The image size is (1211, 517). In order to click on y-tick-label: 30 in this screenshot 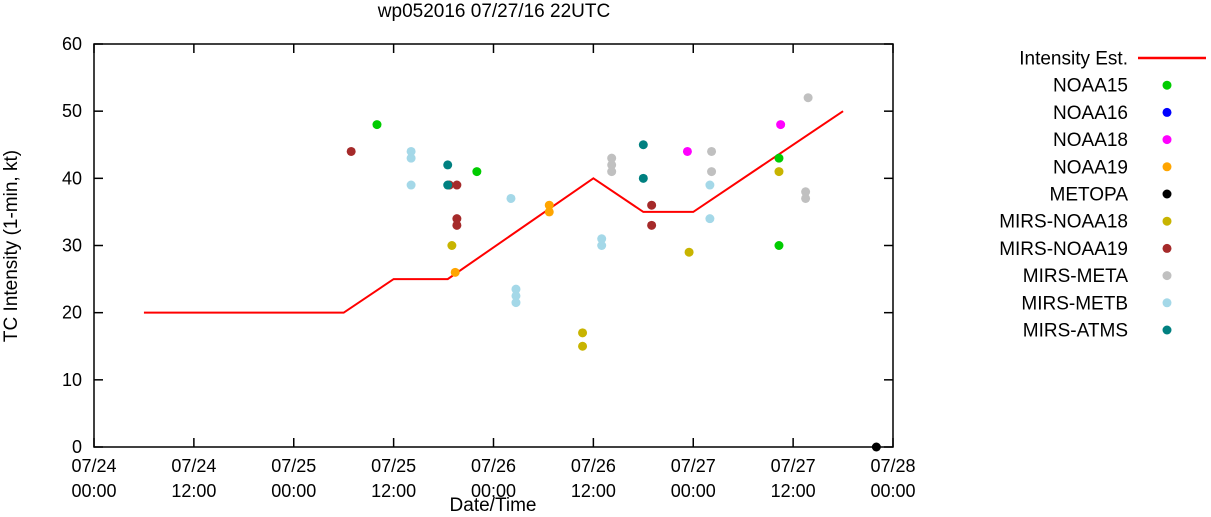, I will do `click(72, 246)`.